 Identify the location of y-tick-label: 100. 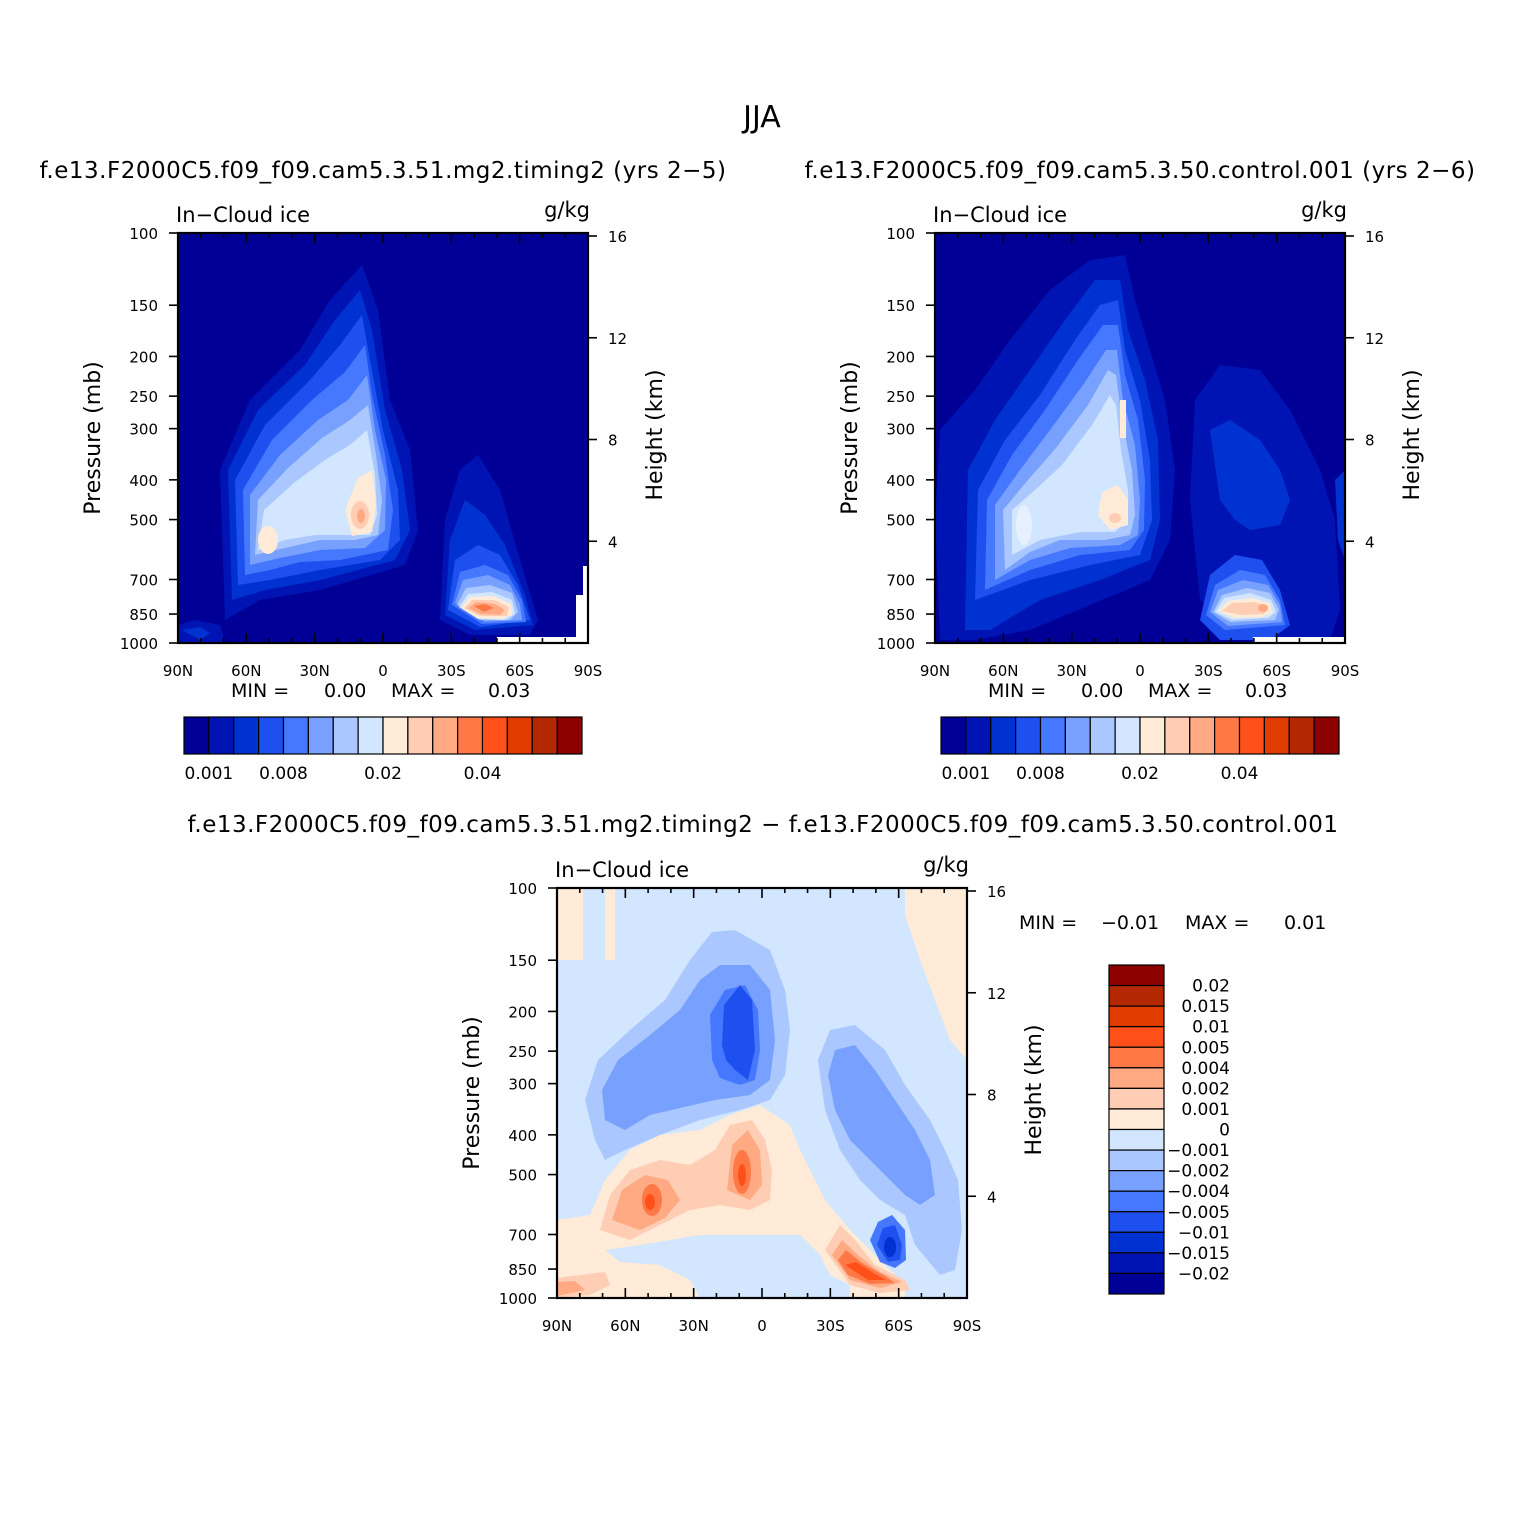
(143, 234).